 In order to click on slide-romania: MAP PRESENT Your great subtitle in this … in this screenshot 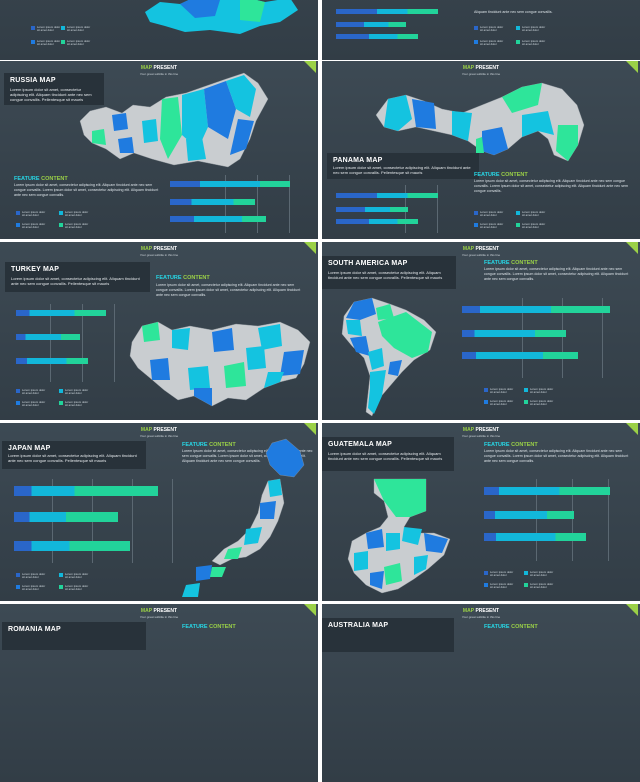, I will do `click(159, 693)`.